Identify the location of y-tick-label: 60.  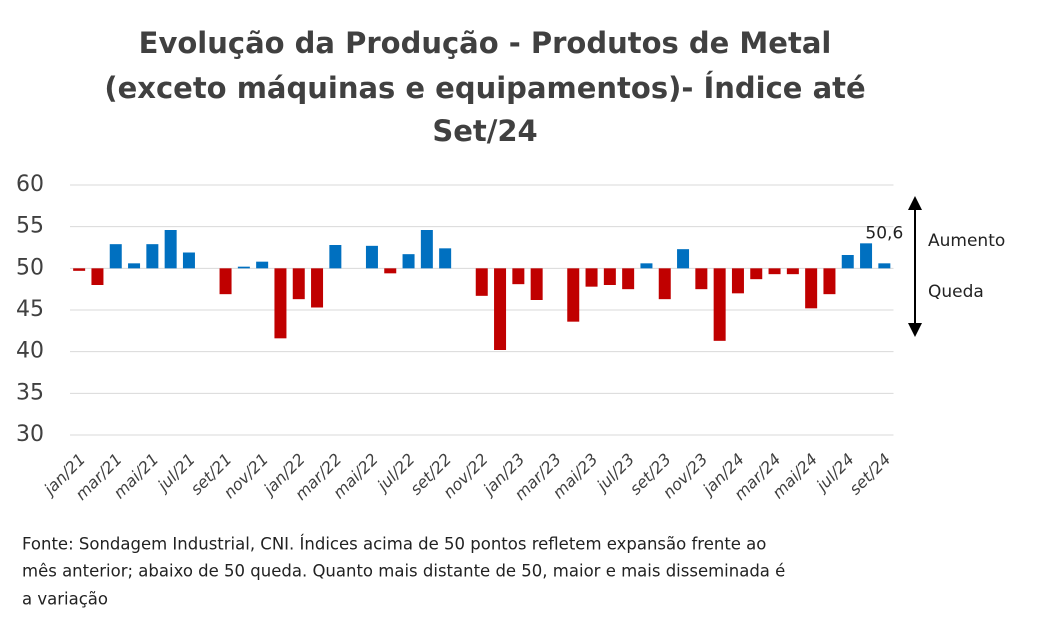
(30, 184).